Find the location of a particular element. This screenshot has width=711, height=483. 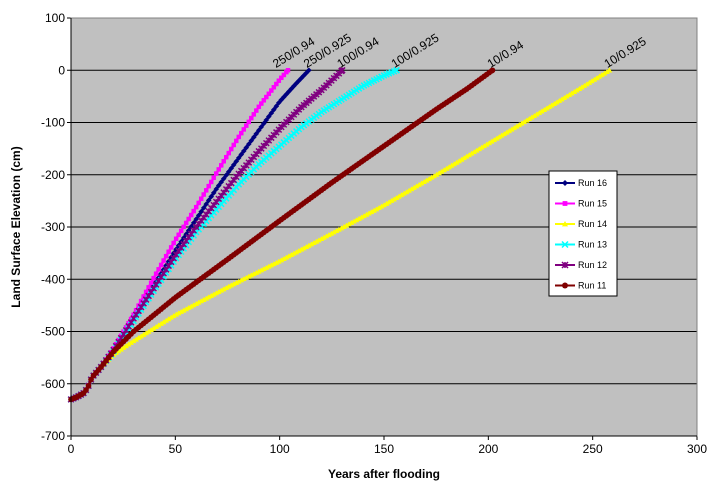

y-tick-label: 0 is located at coordinates (61, 70).